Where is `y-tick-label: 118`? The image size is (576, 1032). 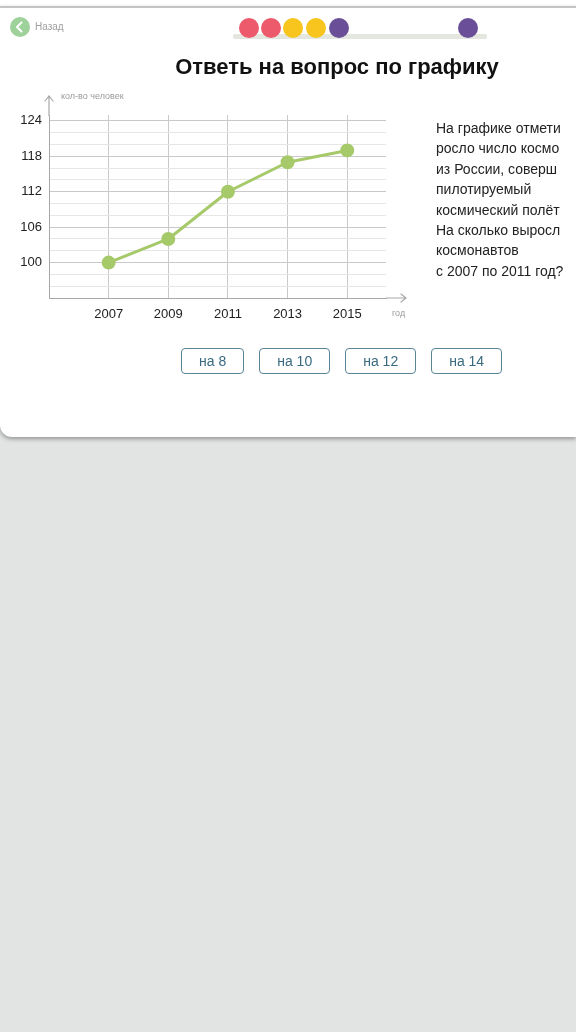
y-tick-label: 118 is located at coordinates (31, 155).